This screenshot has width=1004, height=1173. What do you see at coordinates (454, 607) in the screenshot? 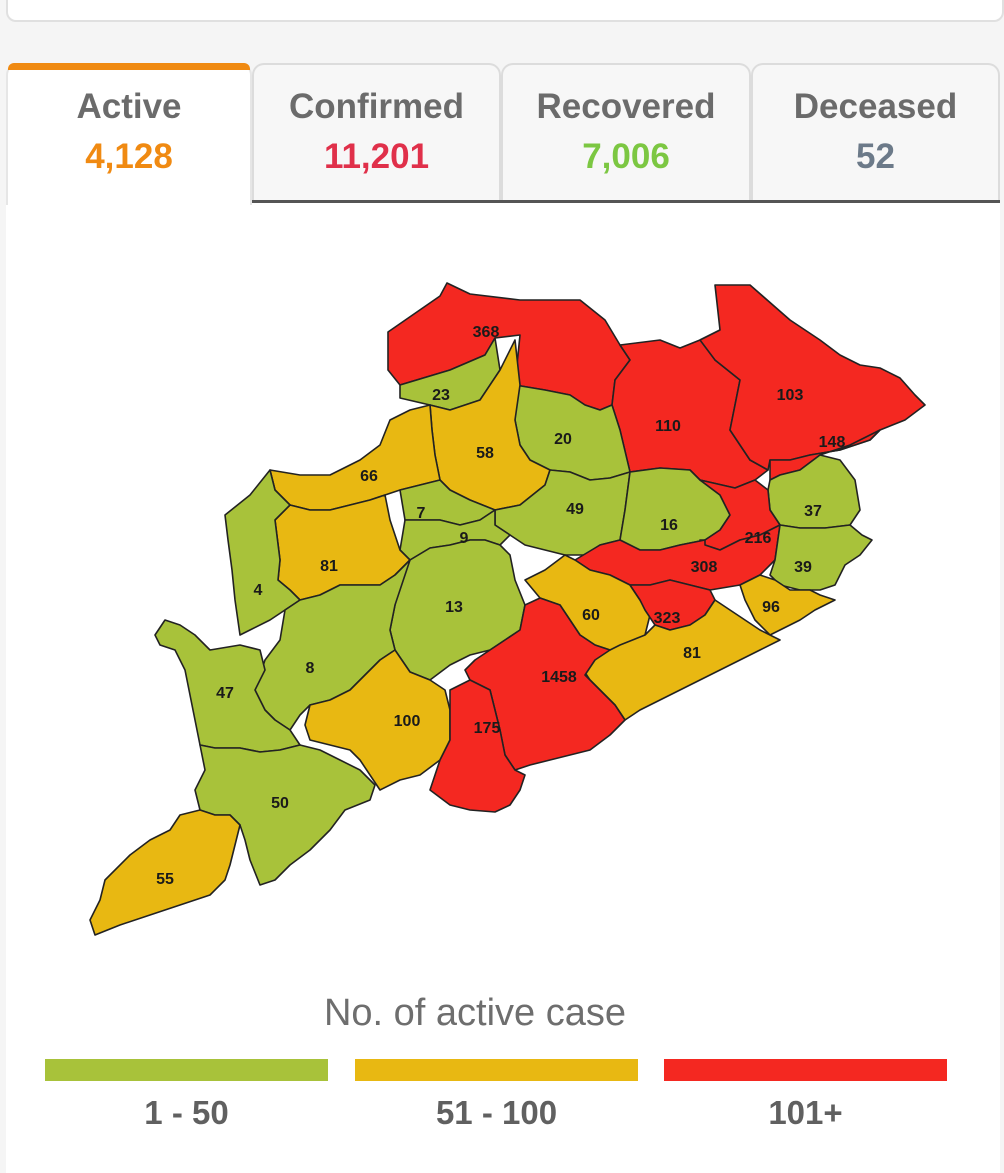
I see `district-value-label: 13` at bounding box center [454, 607].